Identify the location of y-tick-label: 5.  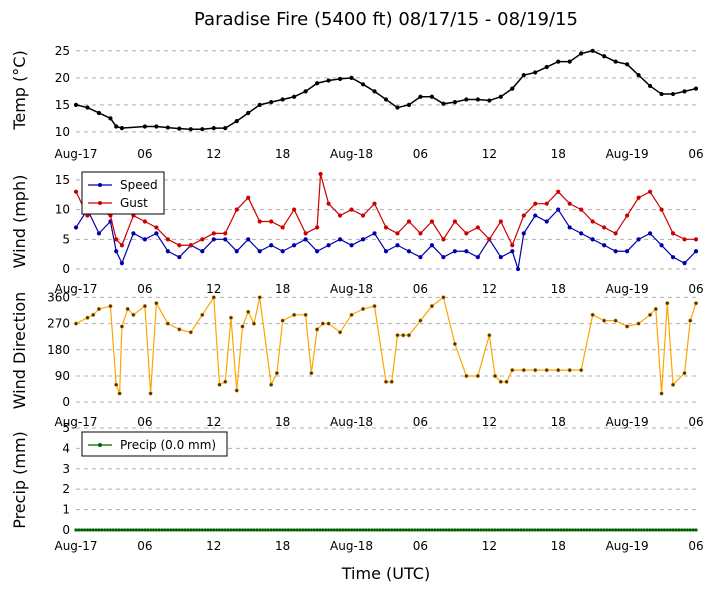
(66, 239).